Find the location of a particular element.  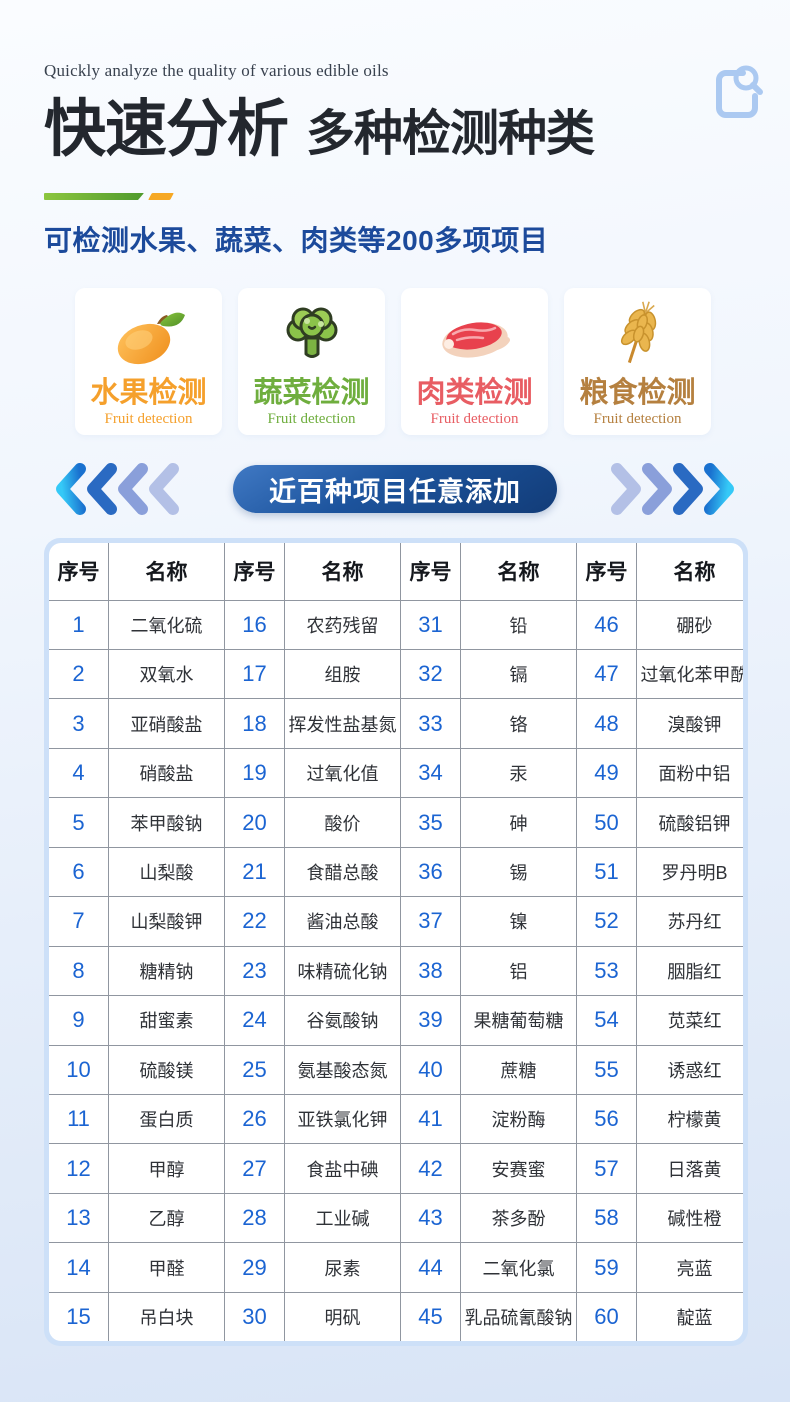

serial-number-cell: 32 is located at coordinates (430, 674).